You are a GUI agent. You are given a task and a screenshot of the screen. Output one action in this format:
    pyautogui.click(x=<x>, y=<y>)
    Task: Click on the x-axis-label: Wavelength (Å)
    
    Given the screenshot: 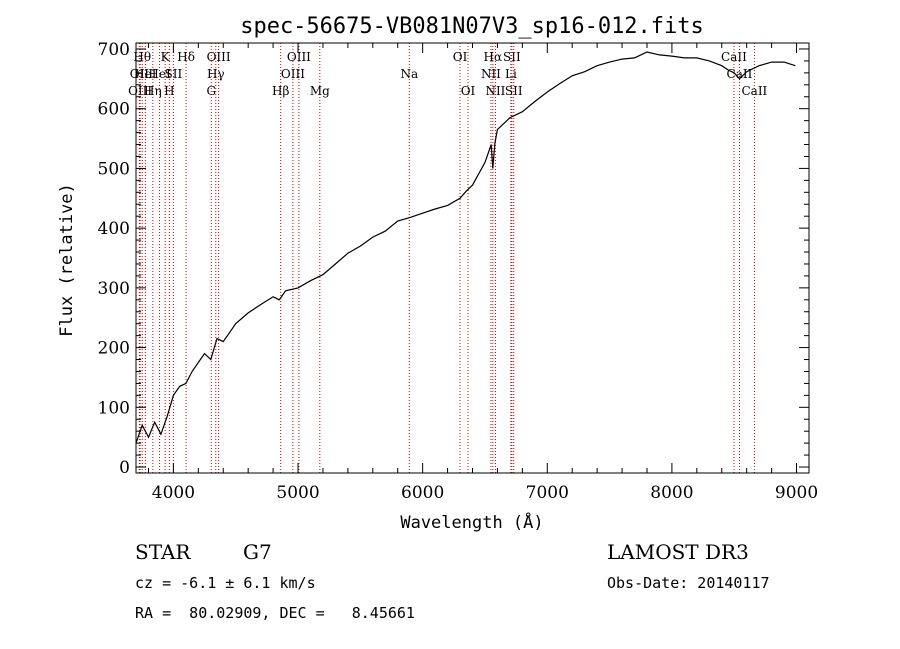 What is the action you would take?
    pyautogui.click(x=471, y=522)
    